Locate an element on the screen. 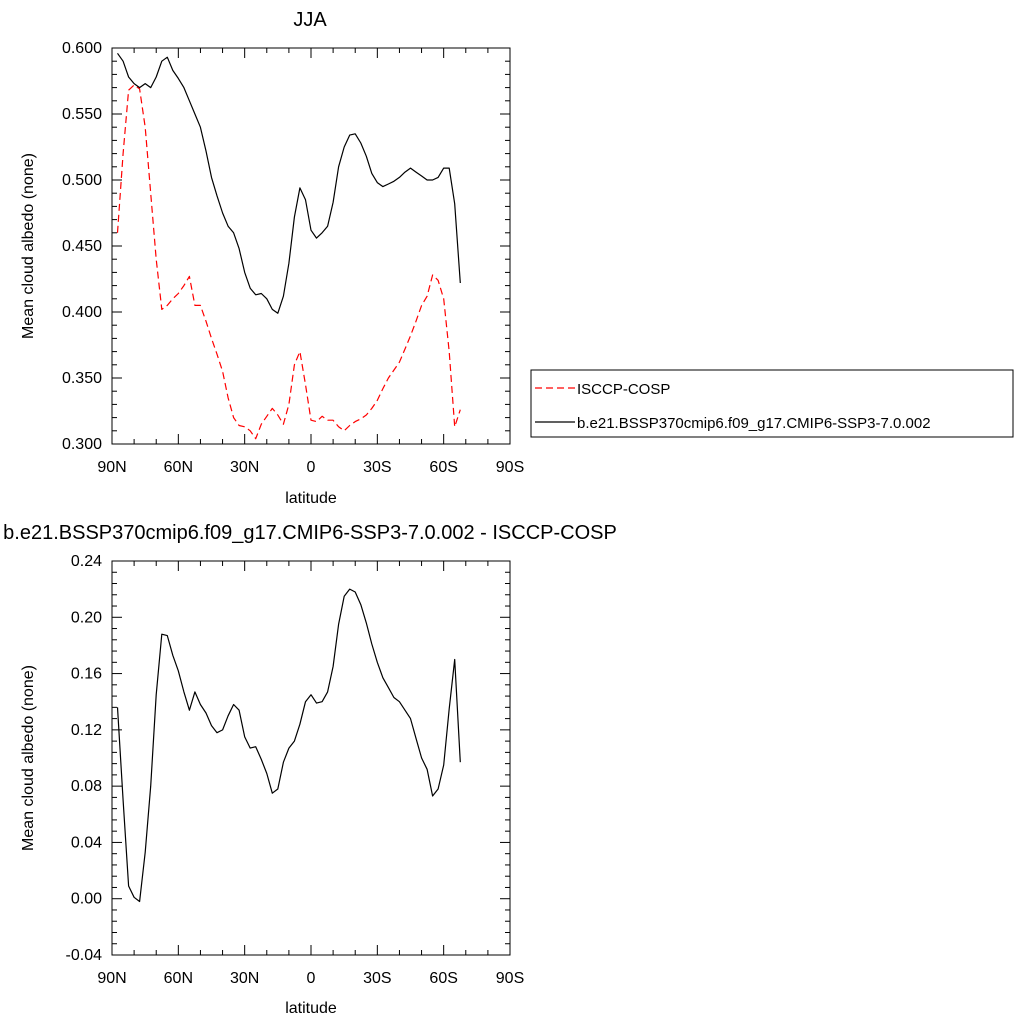  bottom-y-tick-label: 0.16 is located at coordinates (86, 674).